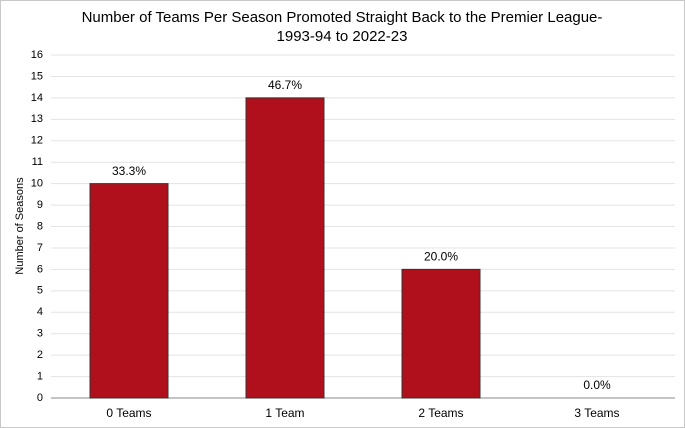 The width and height of the screenshot is (685, 428). What do you see at coordinates (441, 257) in the screenshot?
I see `data-label: 20.0%` at bounding box center [441, 257].